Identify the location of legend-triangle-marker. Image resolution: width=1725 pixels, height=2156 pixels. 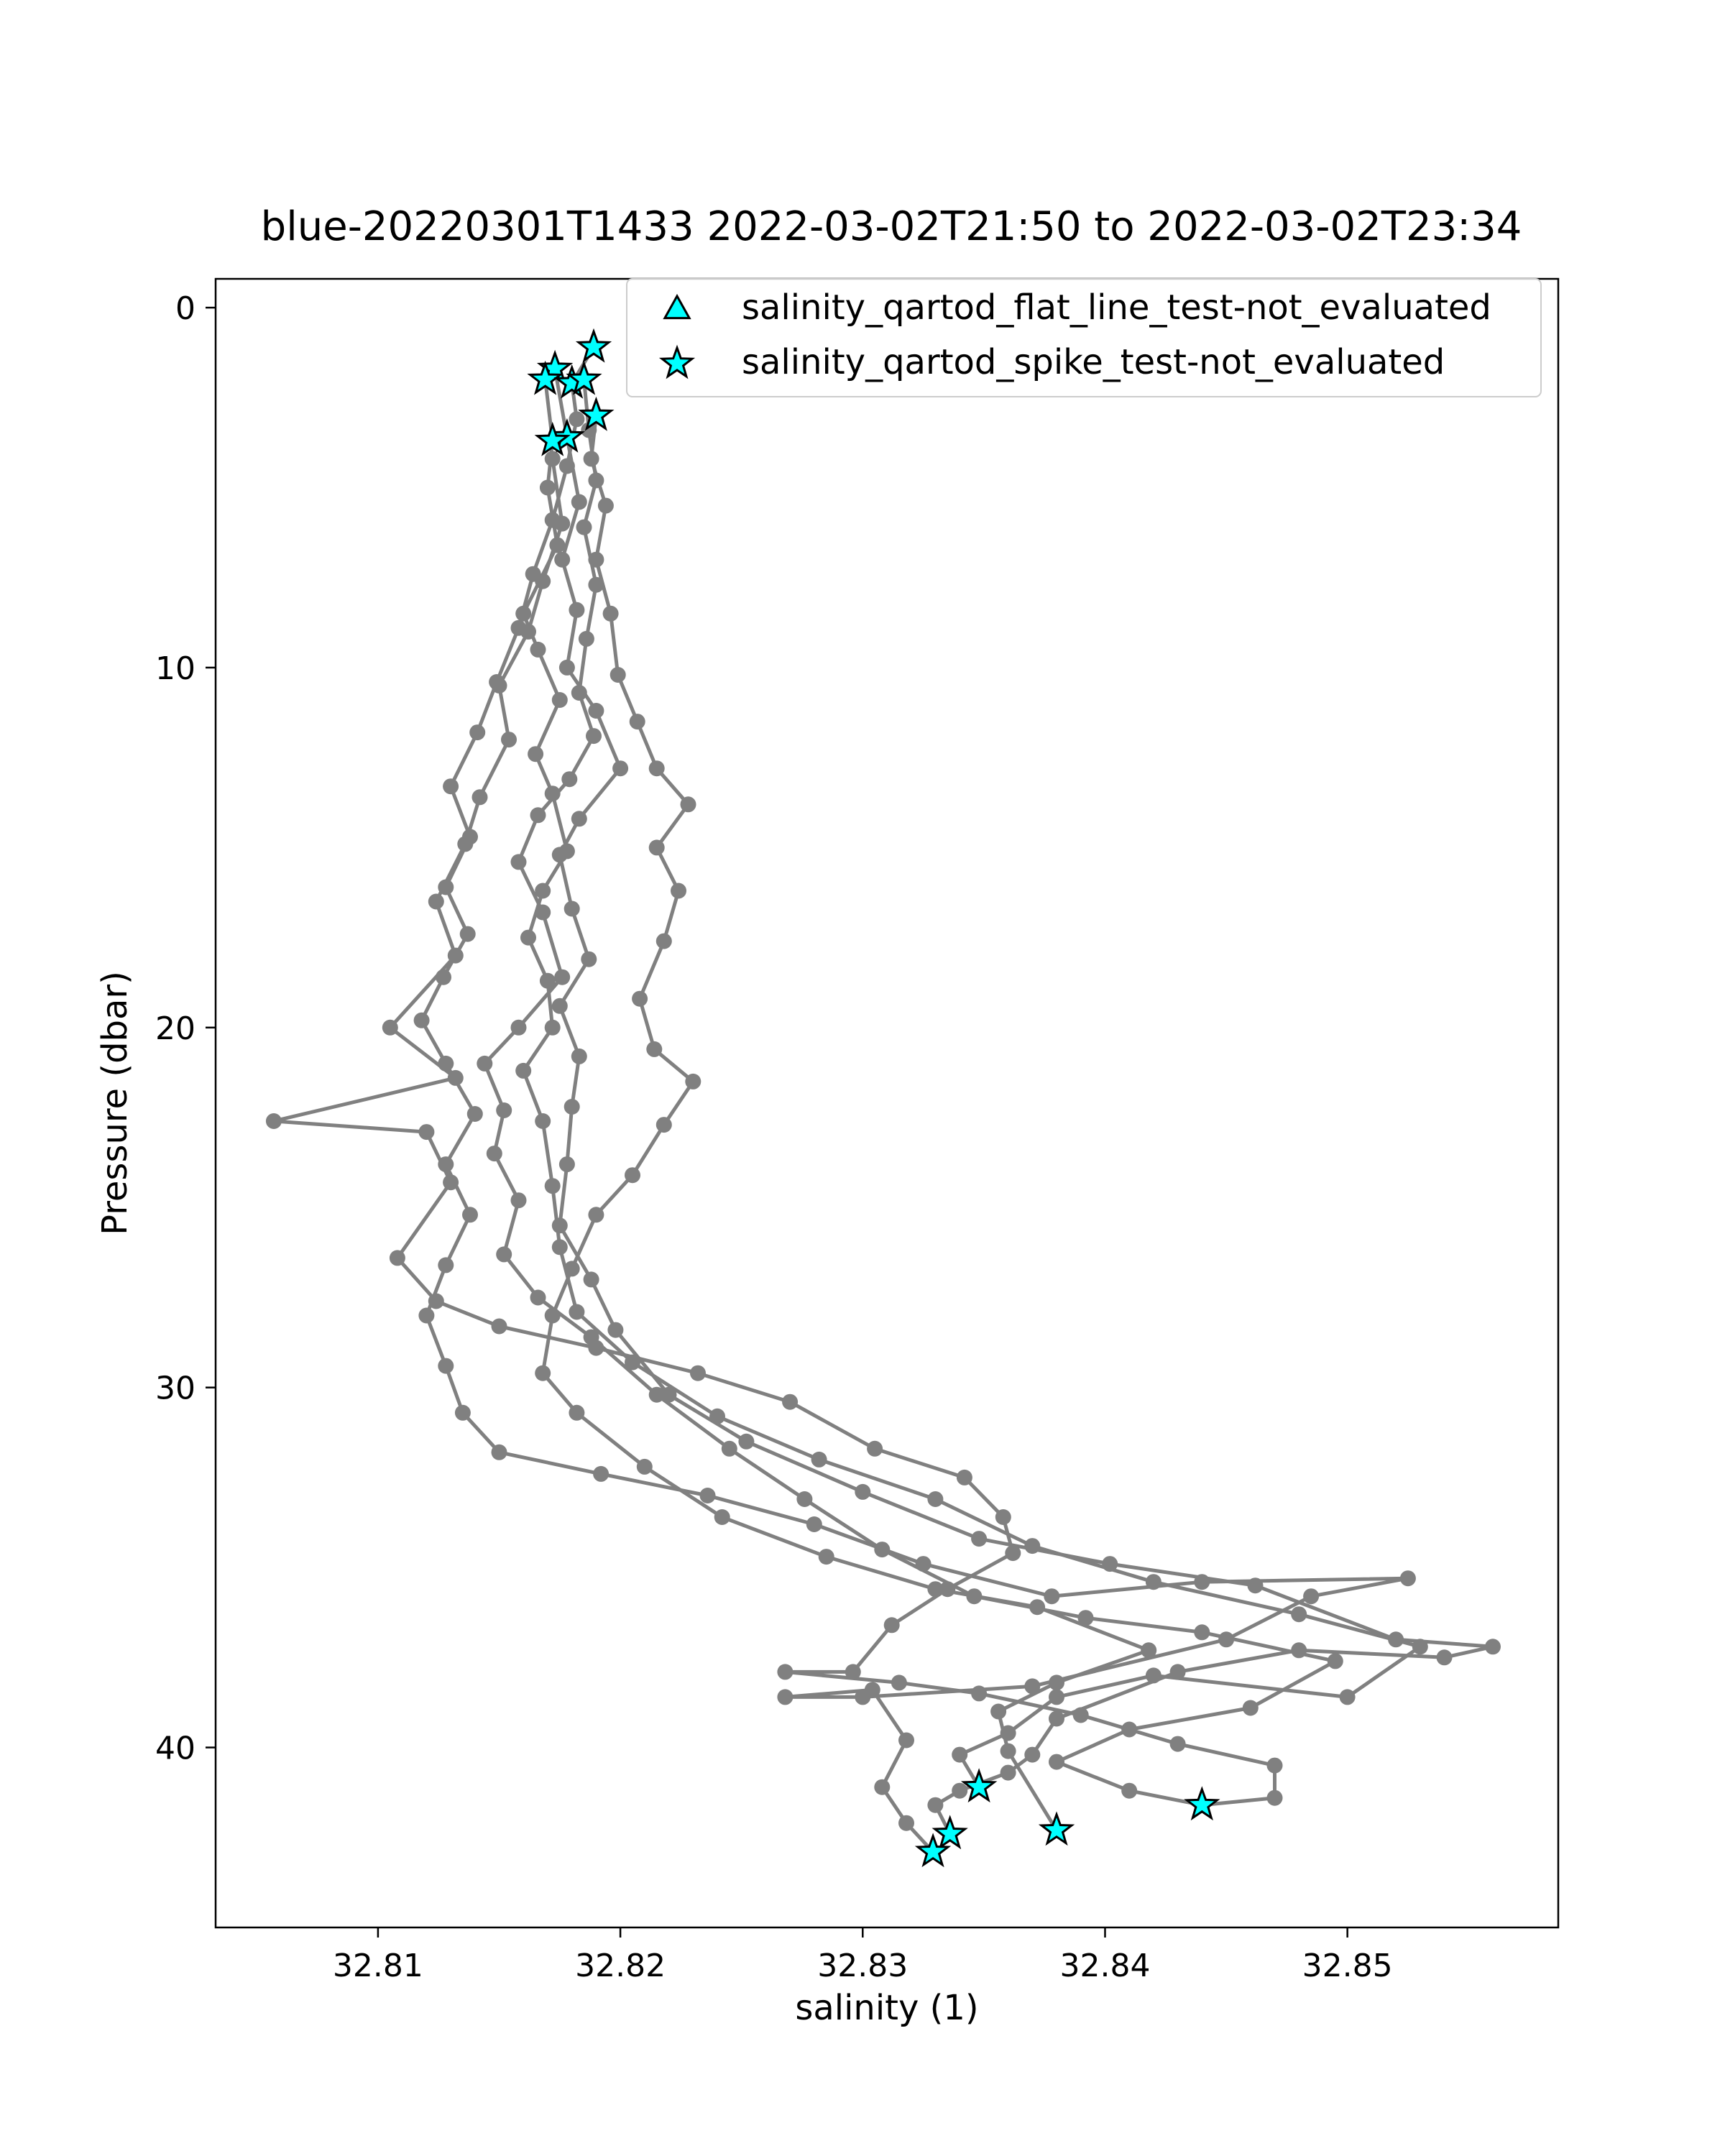
(677, 306).